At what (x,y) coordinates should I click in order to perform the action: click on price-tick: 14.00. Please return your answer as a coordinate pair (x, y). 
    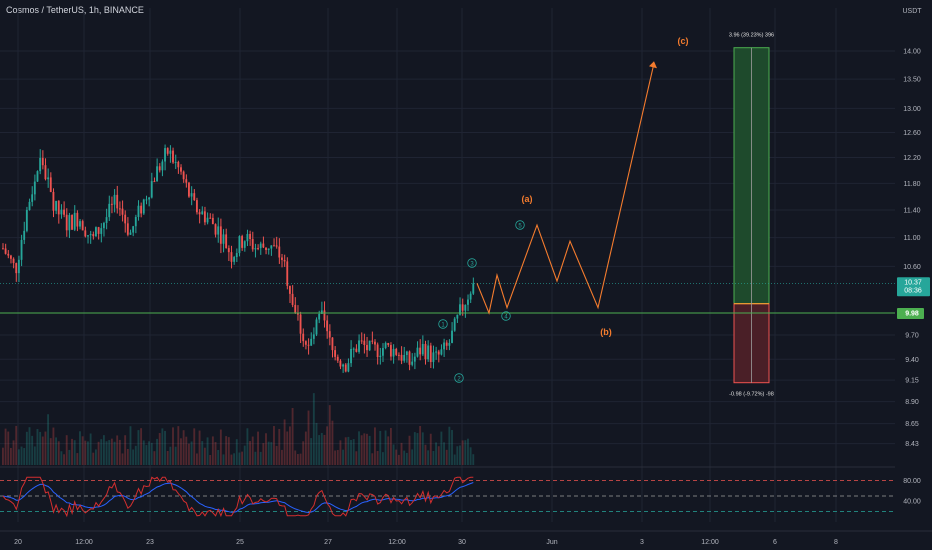
    Looking at the image, I should click on (912, 52).